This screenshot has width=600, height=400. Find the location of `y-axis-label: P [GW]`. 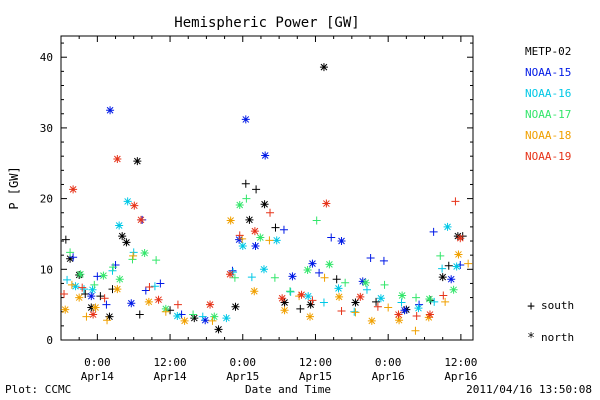

y-axis-label: P [GW] is located at coordinates (14, 187).